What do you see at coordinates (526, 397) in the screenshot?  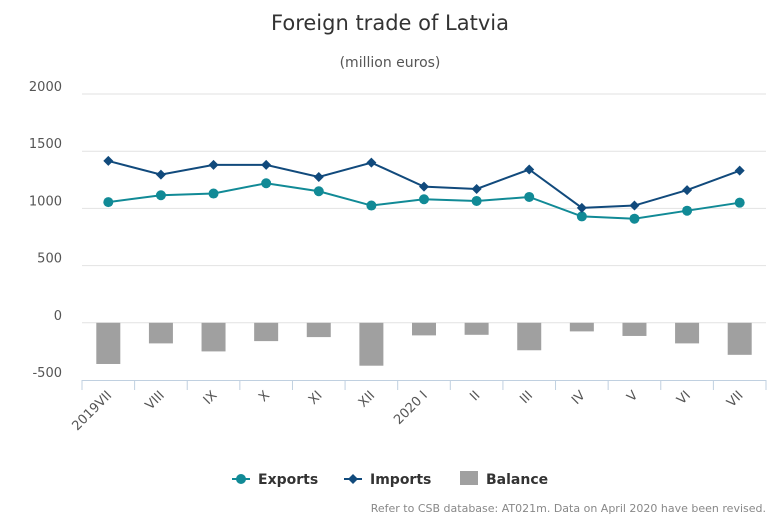 I see `x-tick-label: III` at bounding box center [526, 397].